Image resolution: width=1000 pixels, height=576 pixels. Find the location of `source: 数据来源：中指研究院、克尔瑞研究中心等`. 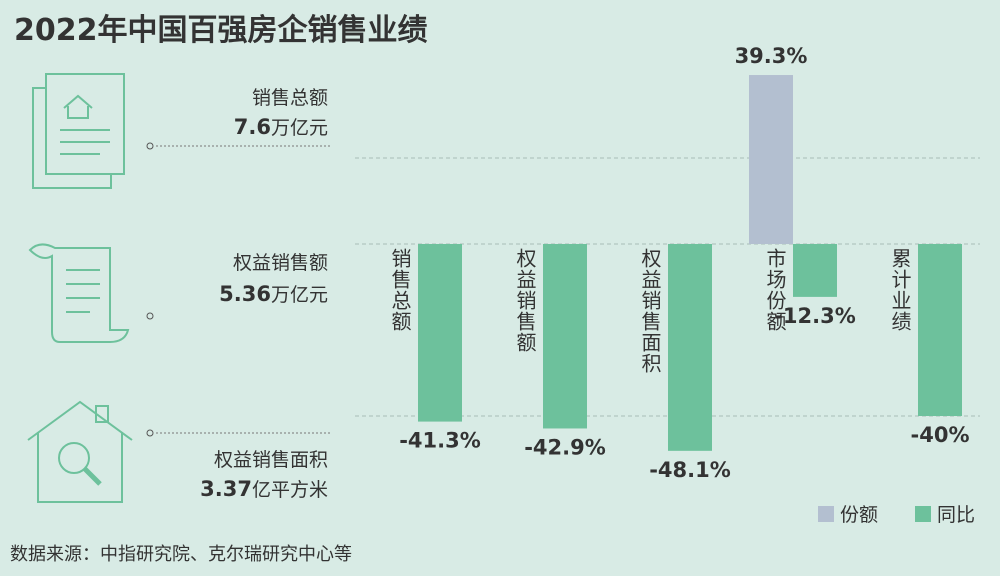

source: 数据来源：中指研究院、克尔瑞研究中心等 is located at coordinates (181, 554).